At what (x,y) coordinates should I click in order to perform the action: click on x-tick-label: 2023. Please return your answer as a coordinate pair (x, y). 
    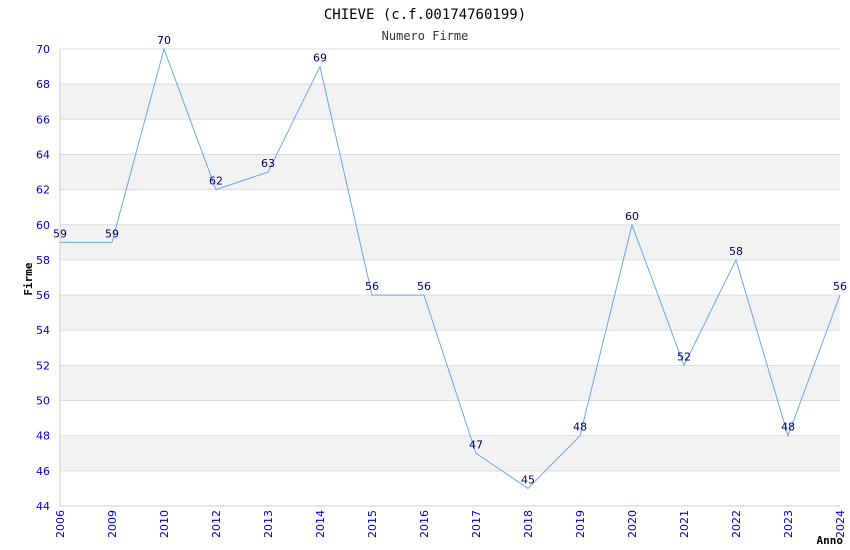
    Looking at the image, I should click on (788, 524).